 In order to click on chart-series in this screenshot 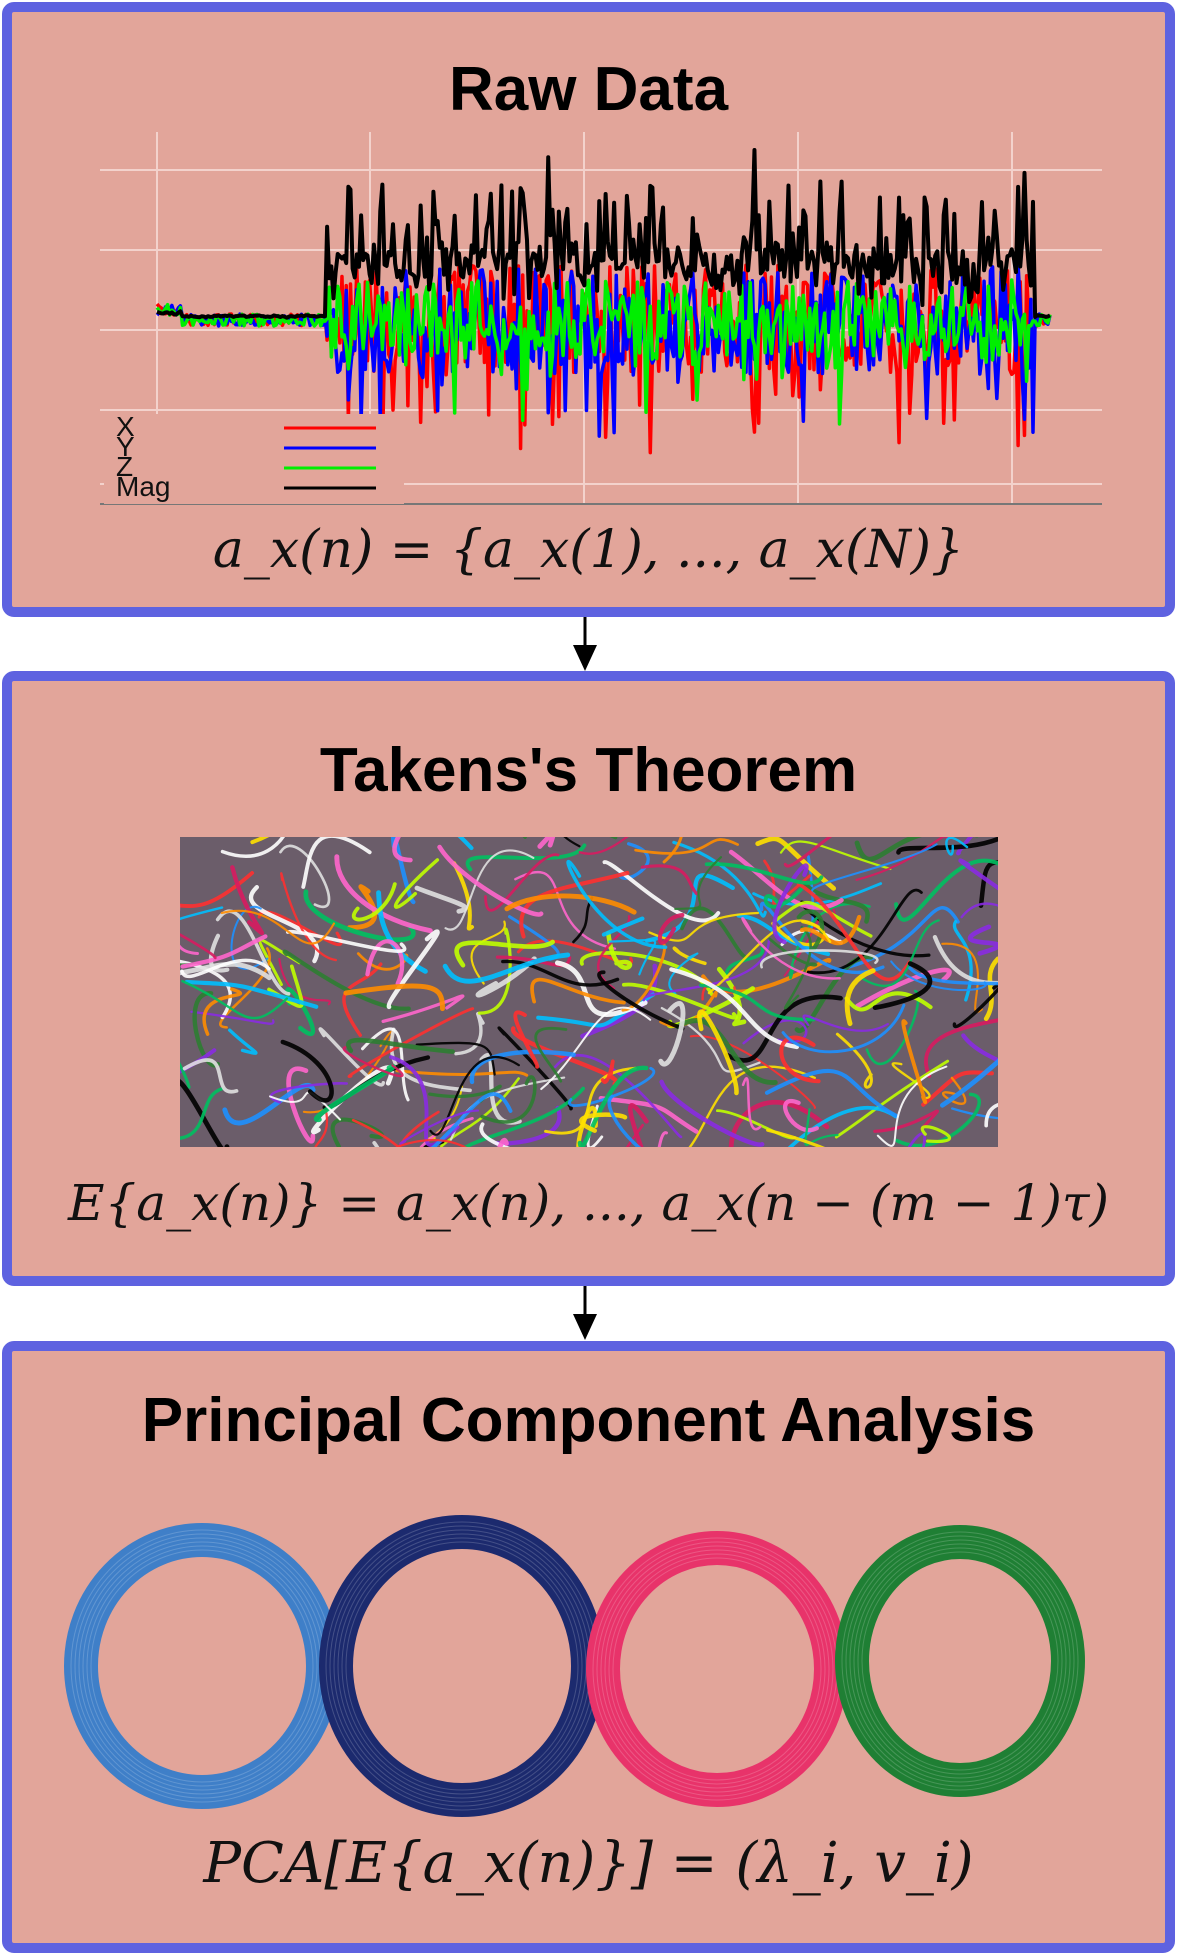, I will do `click(603, 301)`.